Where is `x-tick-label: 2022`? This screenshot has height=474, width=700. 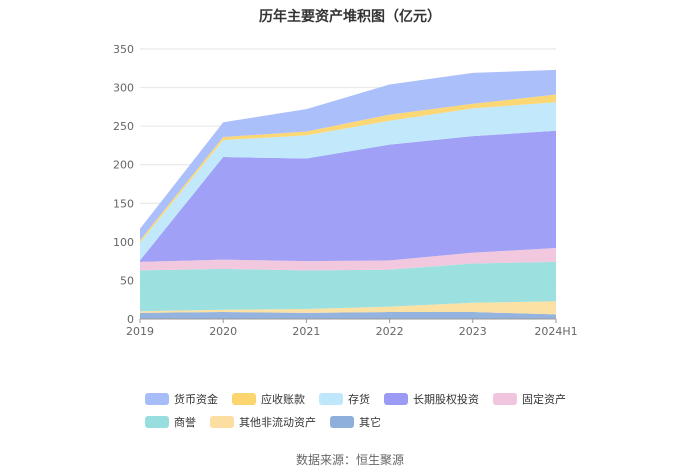
x-tick-label: 2022 is located at coordinates (390, 331).